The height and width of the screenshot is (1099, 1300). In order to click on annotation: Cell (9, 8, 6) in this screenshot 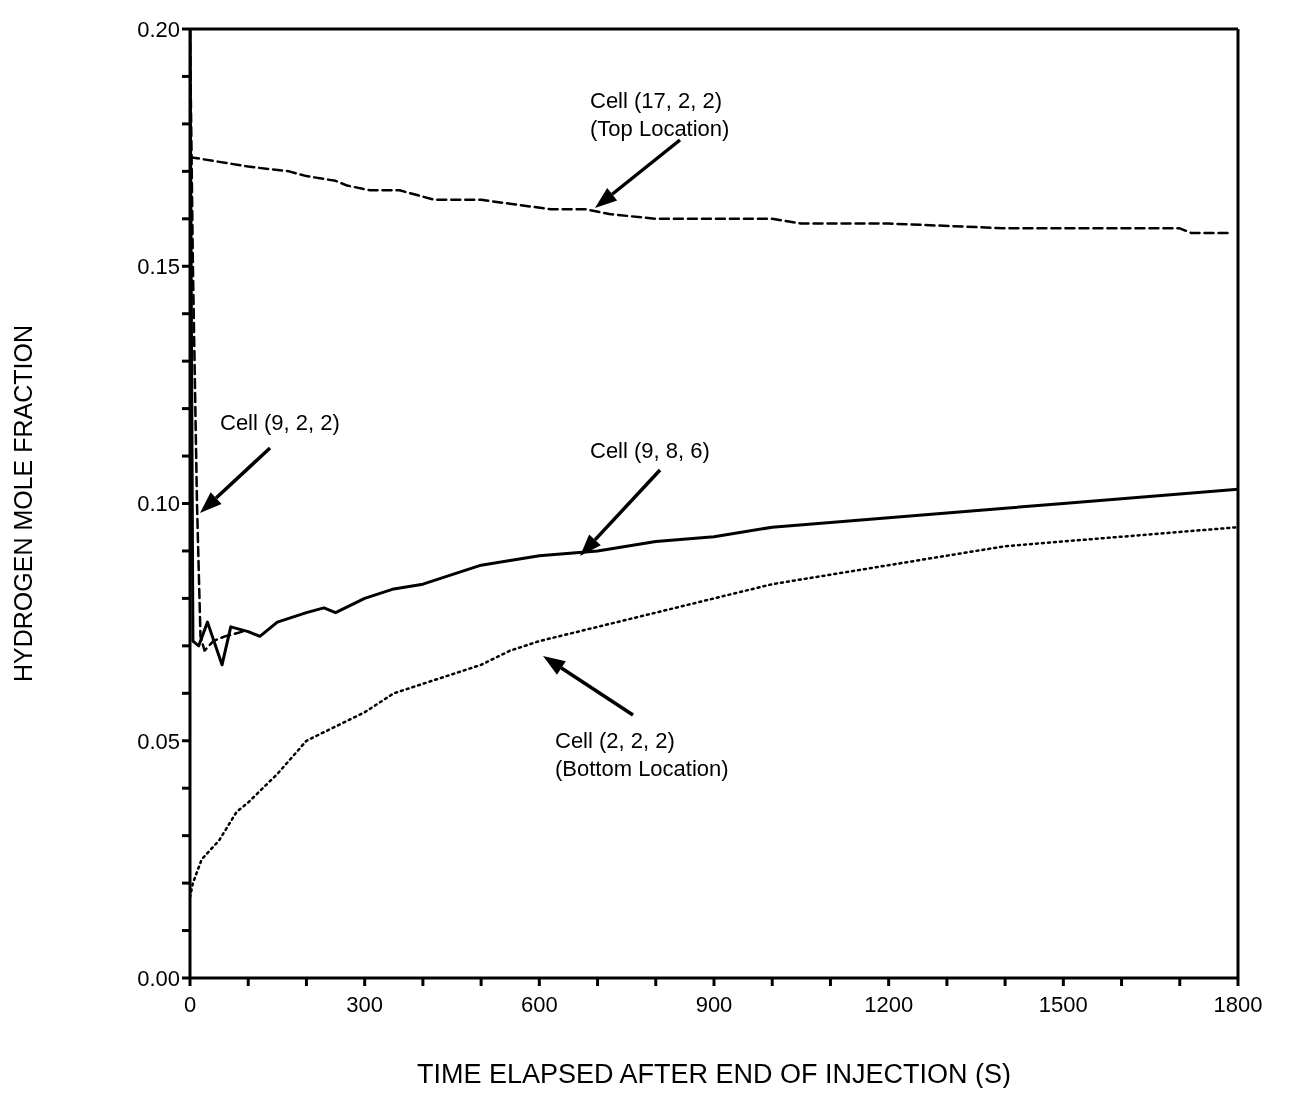, I will do `click(650, 450)`.